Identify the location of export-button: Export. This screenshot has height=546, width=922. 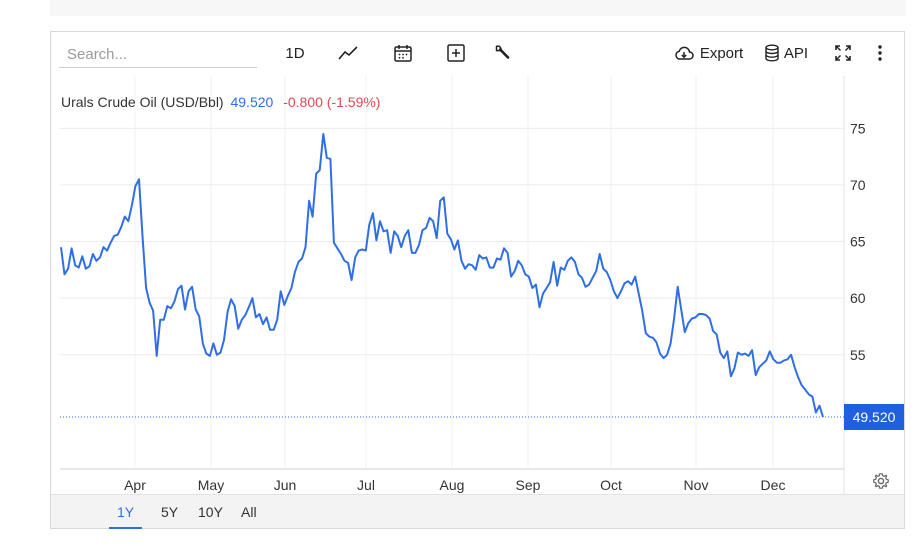
(708, 53).